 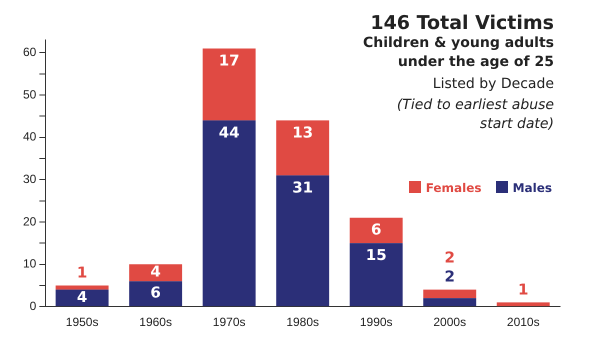 I want to click on x-tick-label: 1950s, so click(x=82, y=322).